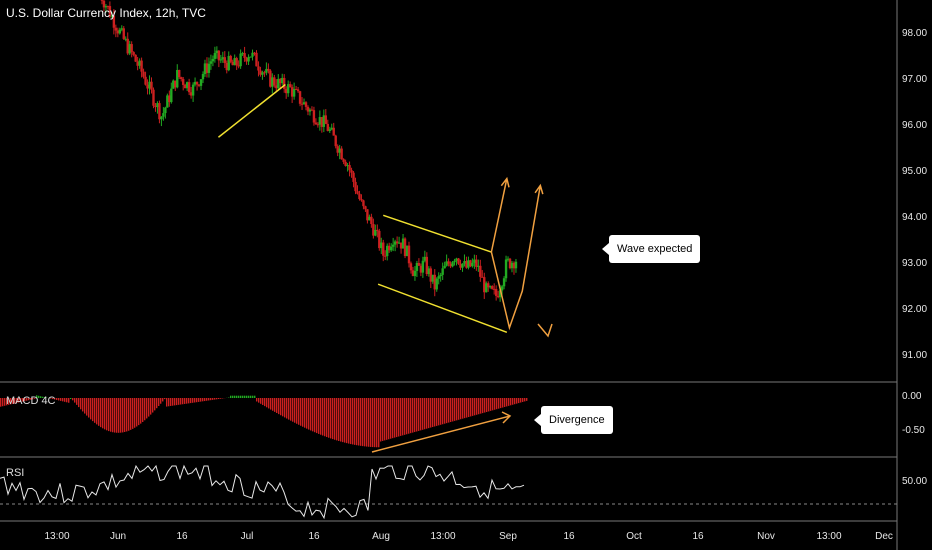  I want to click on early-trendline, so click(251, 110).